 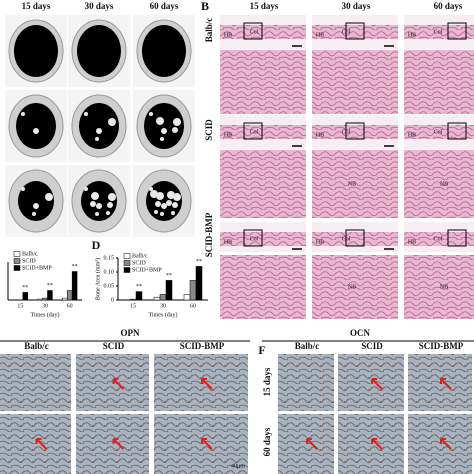 What do you see at coordinates (448, 6) in the screenshot?
I see `column-header: 60 days` at bounding box center [448, 6].